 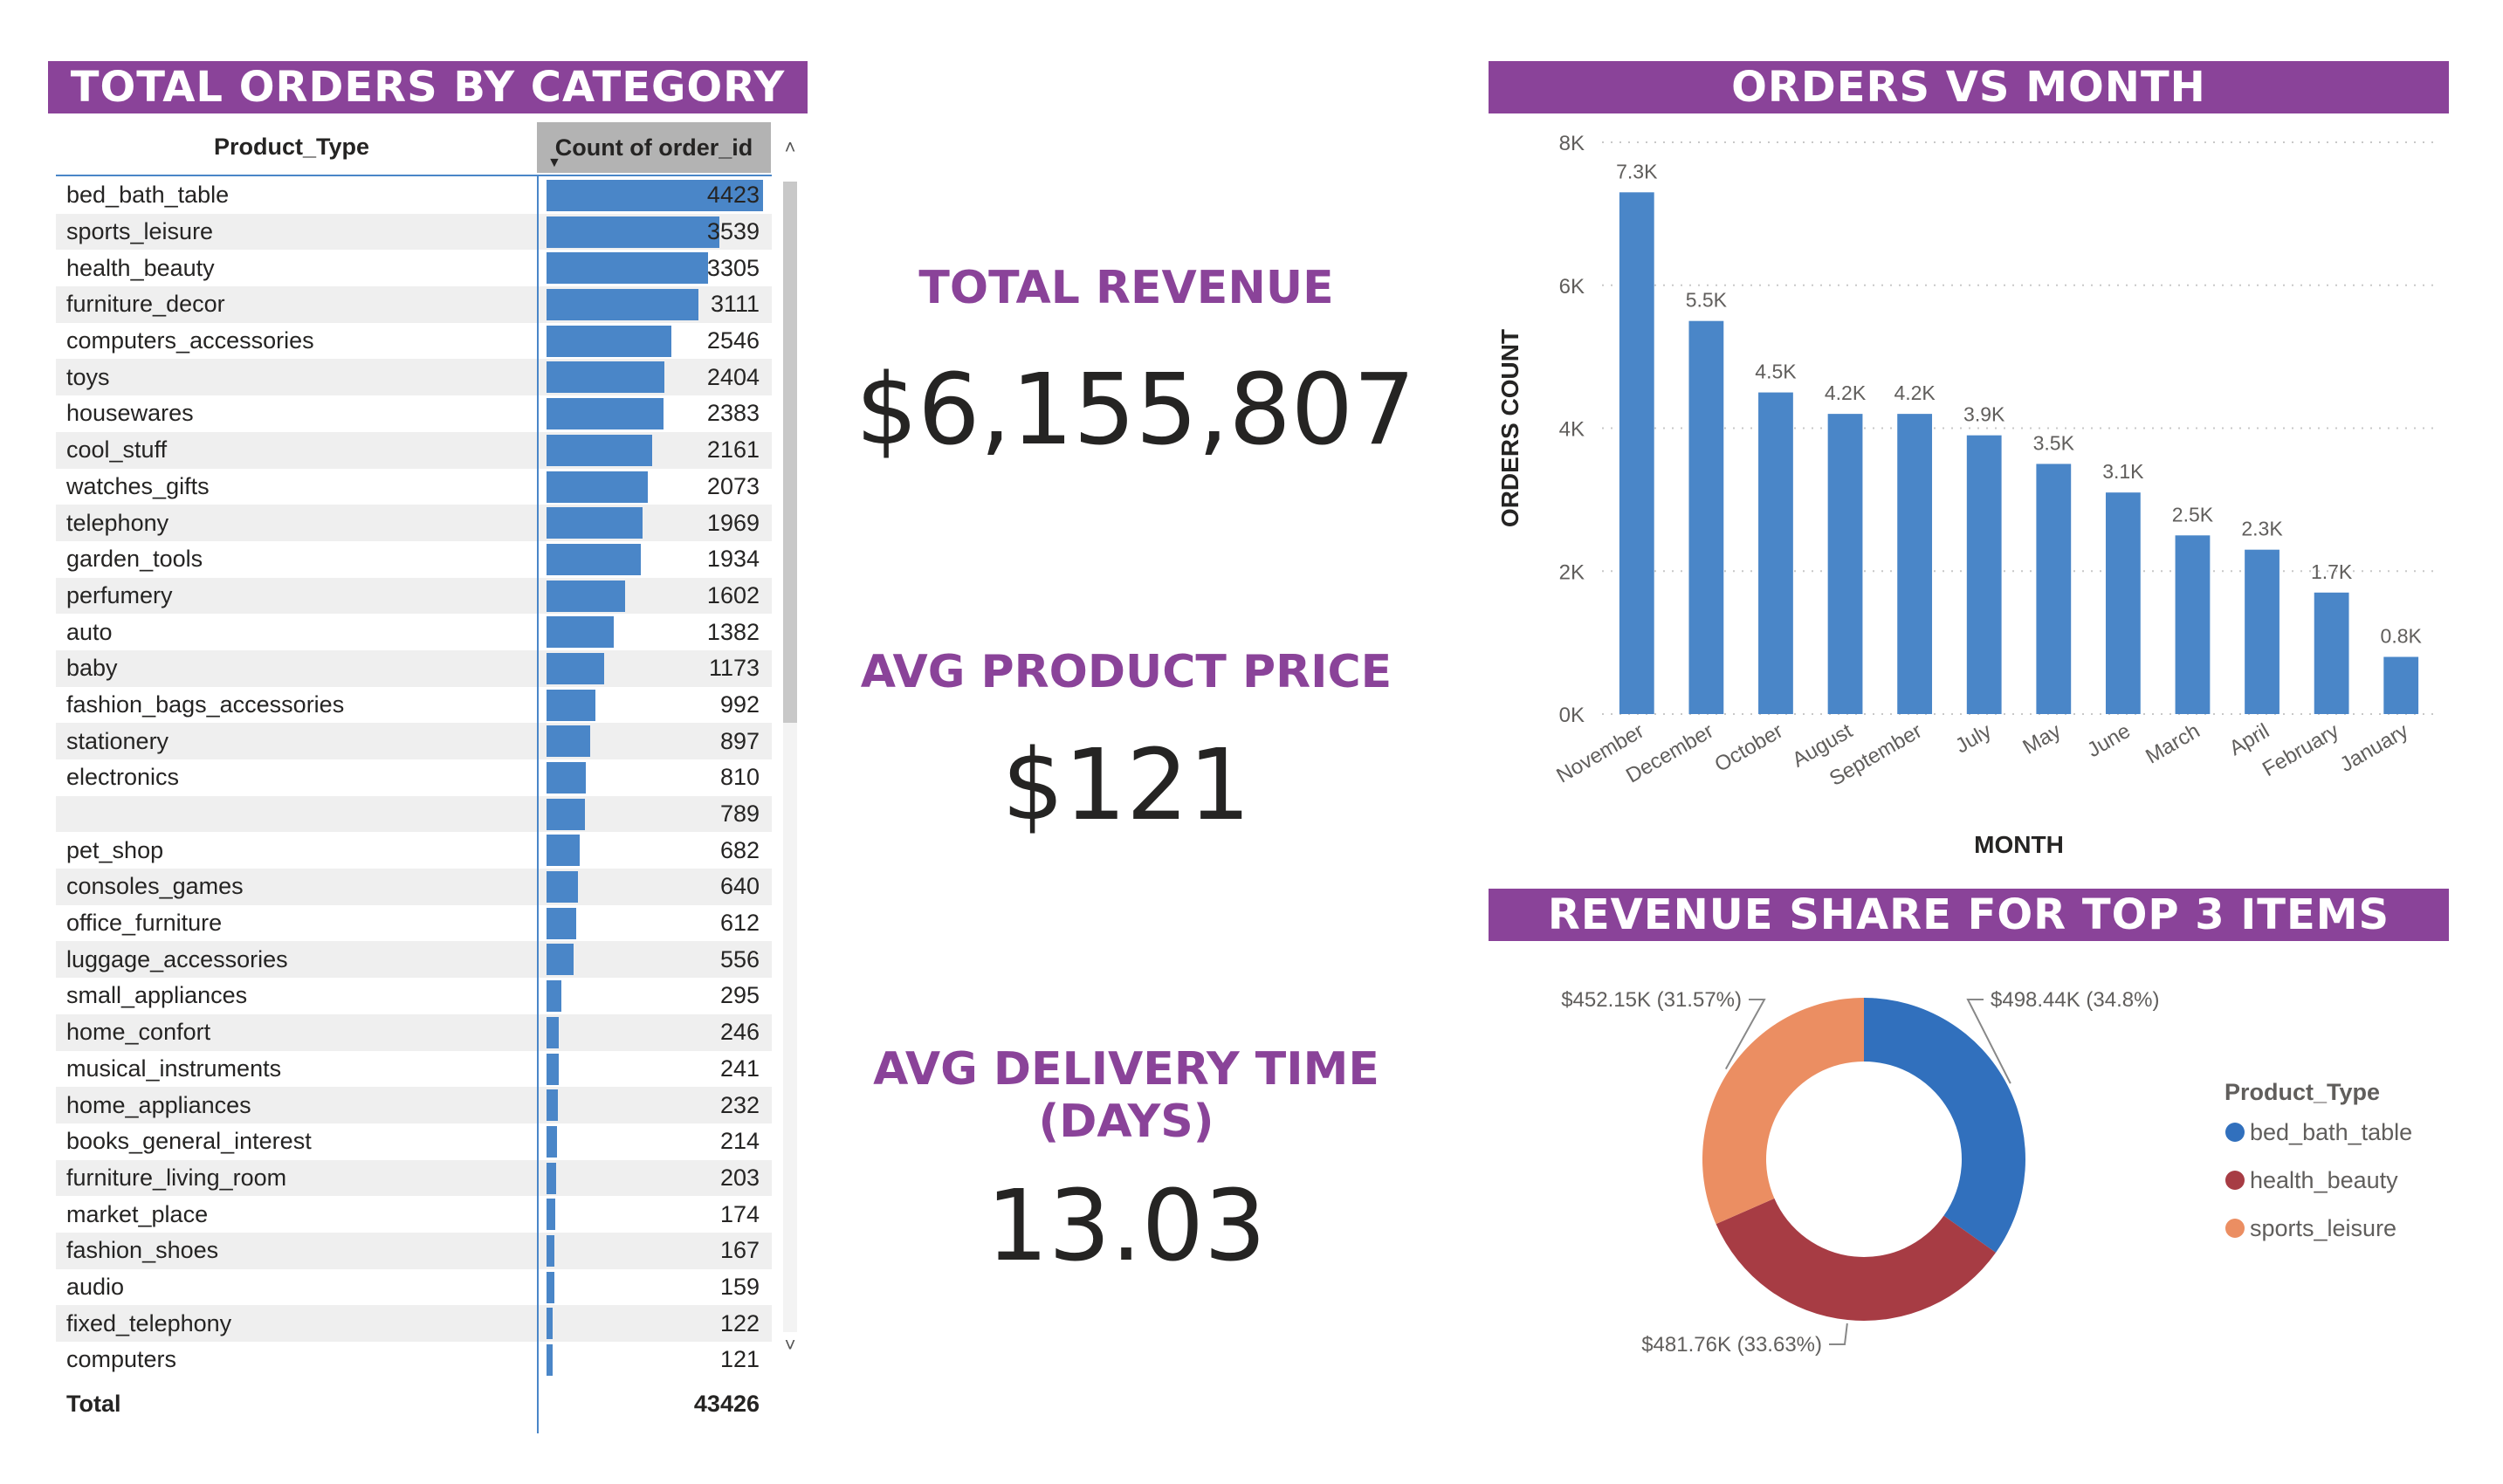 I want to click on legend-item: bed_bath_table, so click(x=2331, y=1132).